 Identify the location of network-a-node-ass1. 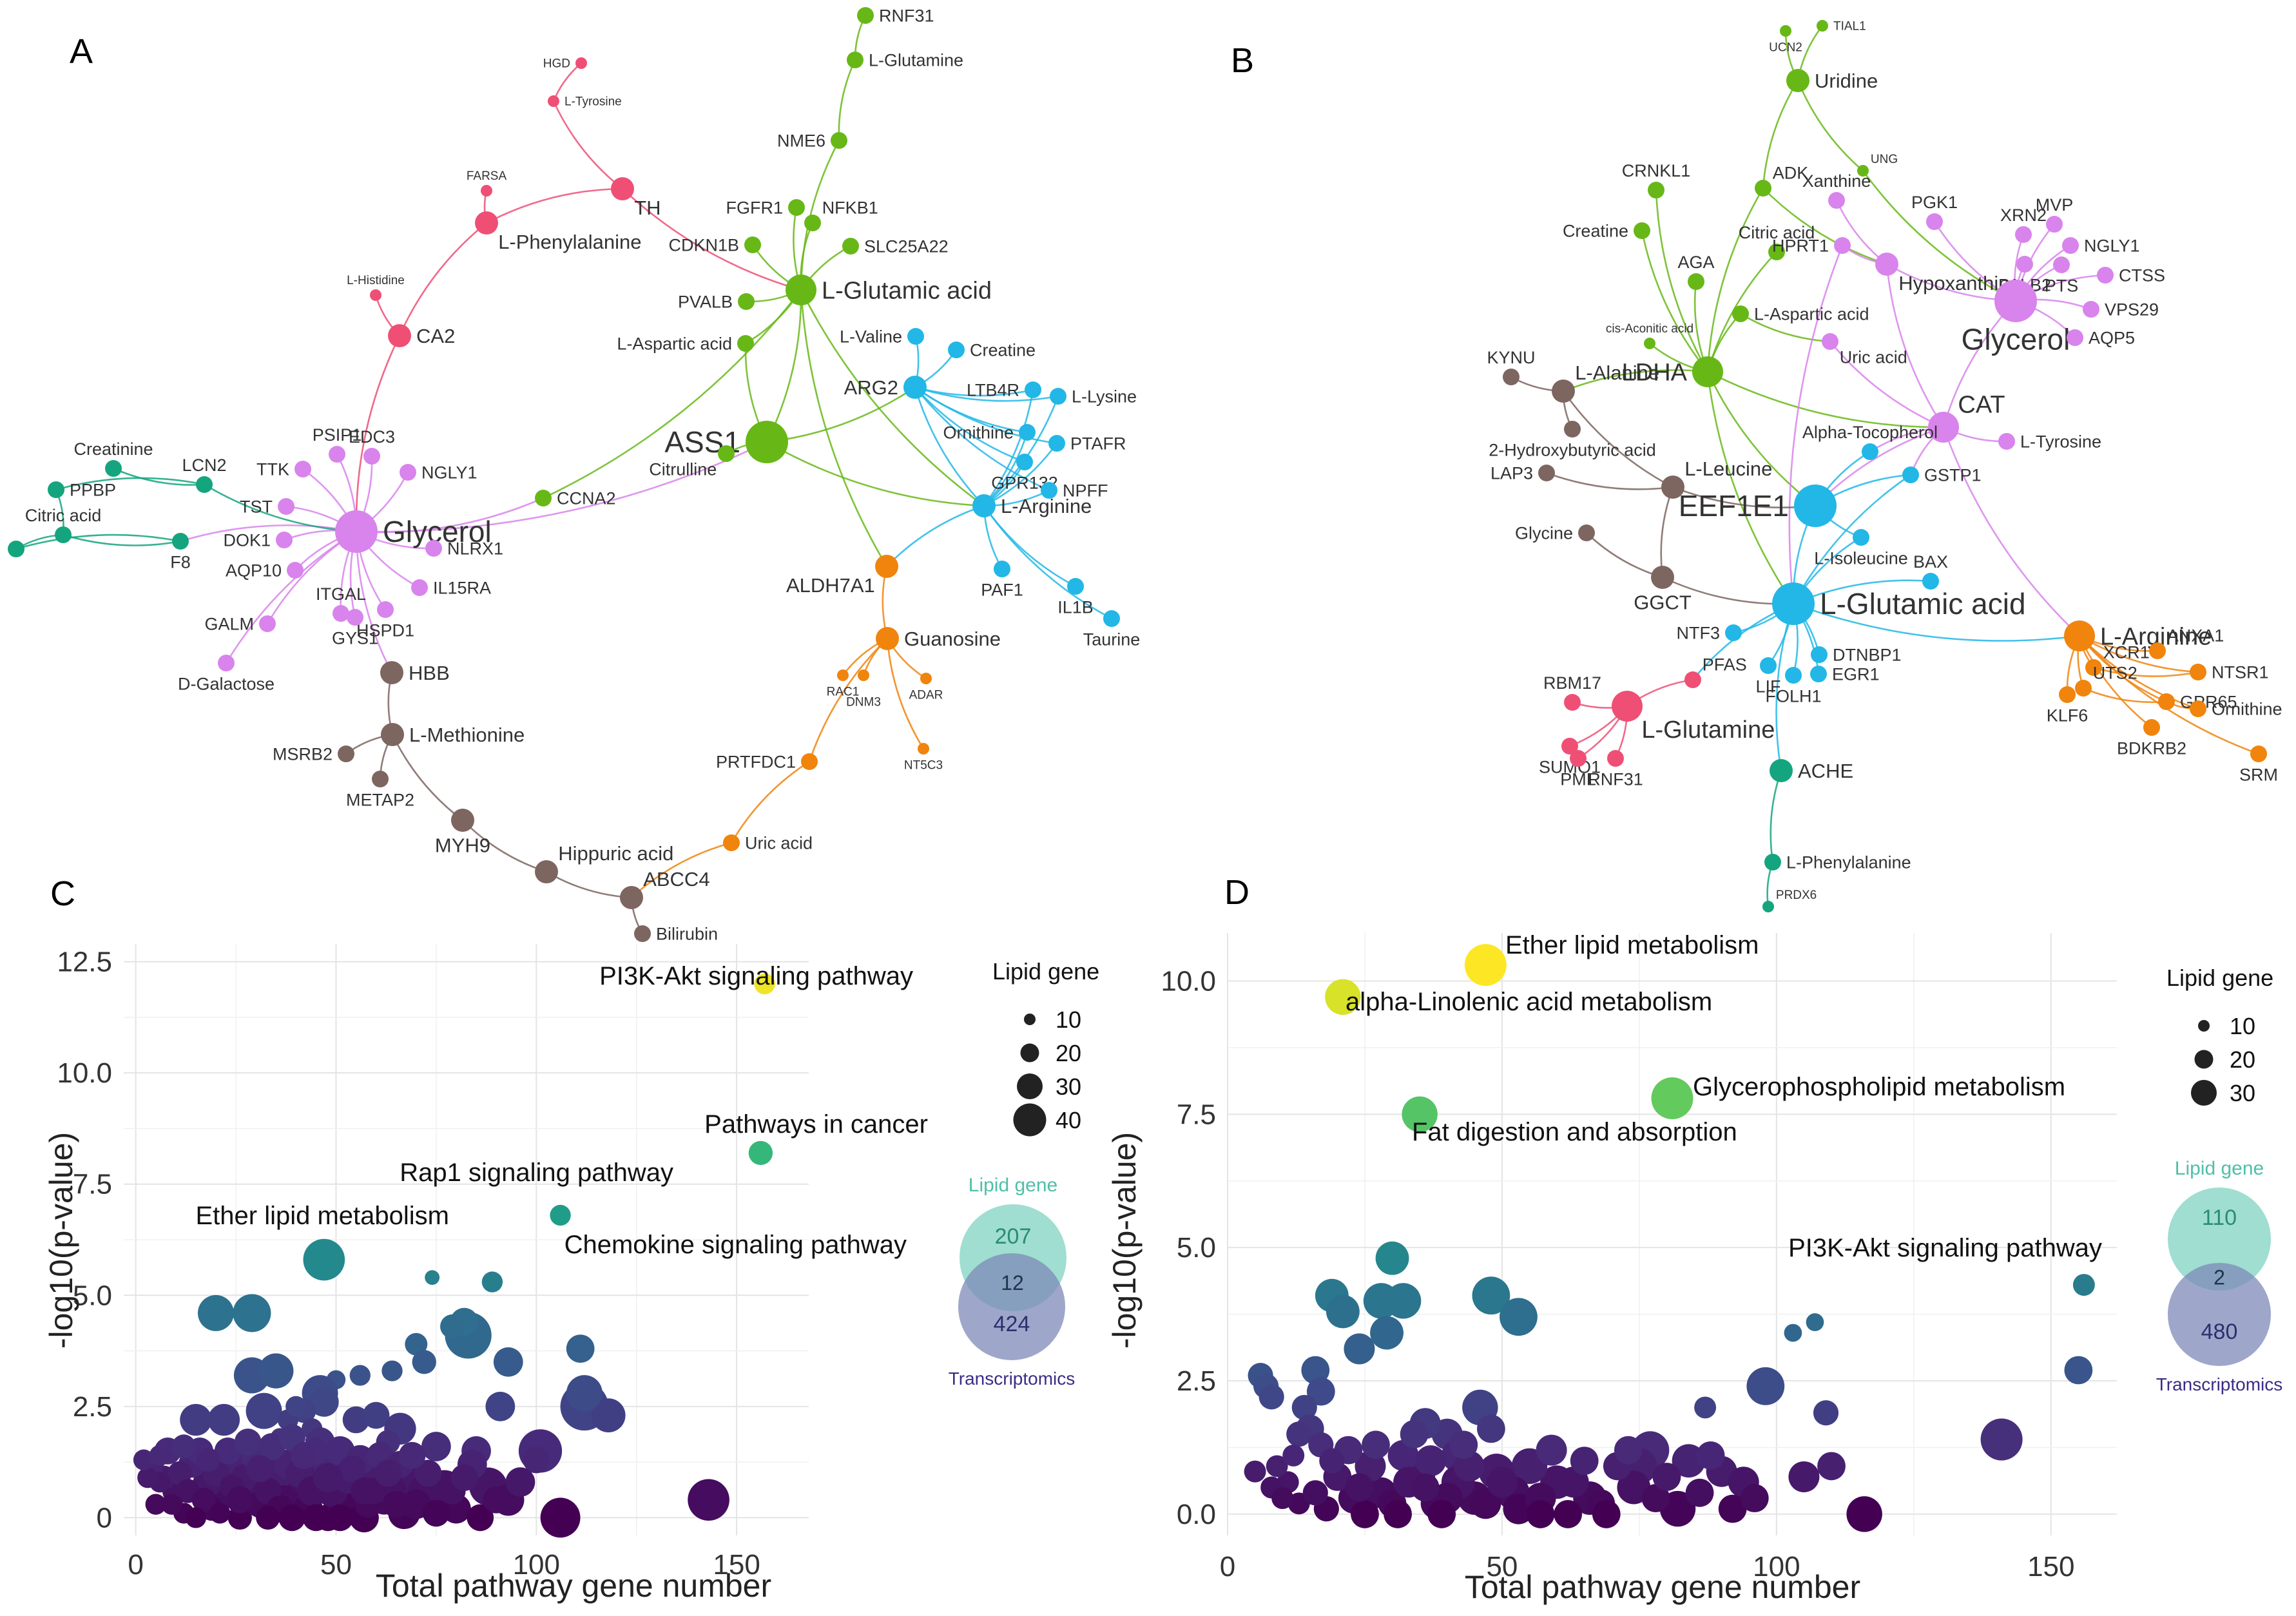
(767, 442).